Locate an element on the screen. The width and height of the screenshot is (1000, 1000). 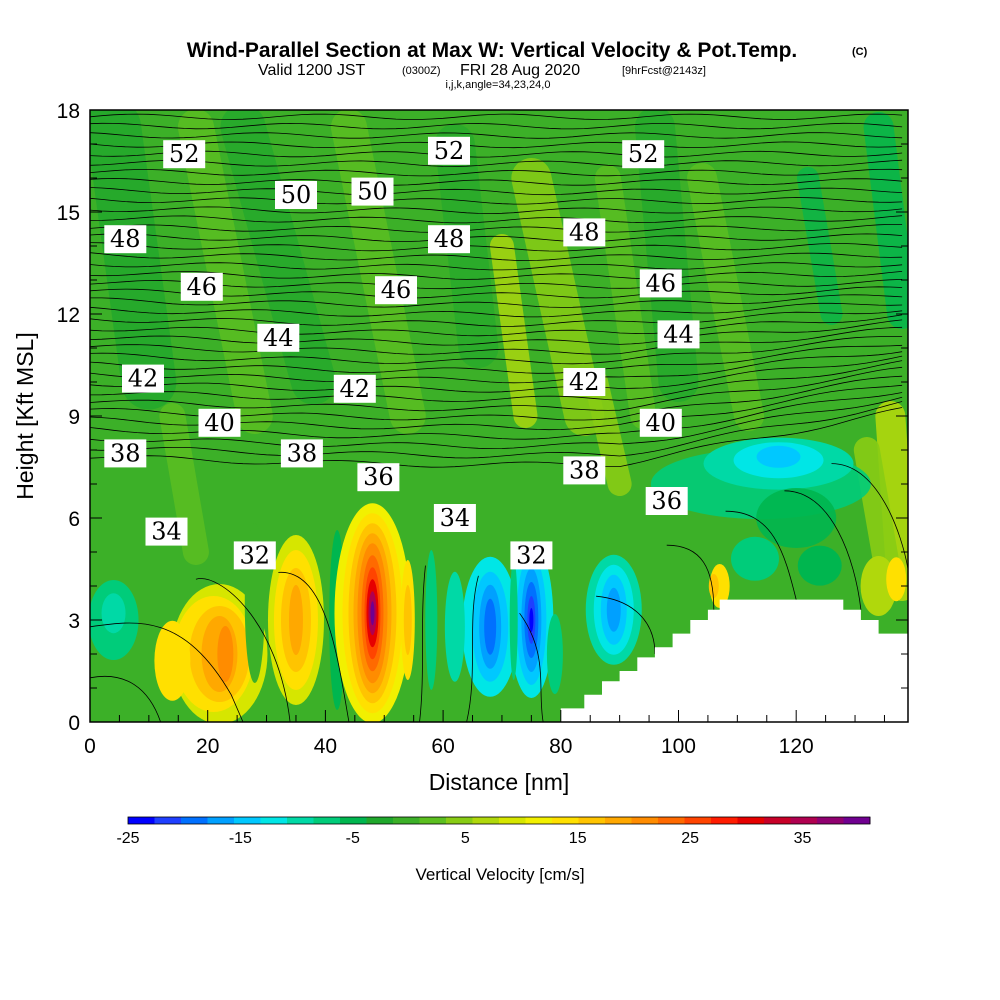
colorbar-tick-label: 5 is located at coordinates (465, 838).